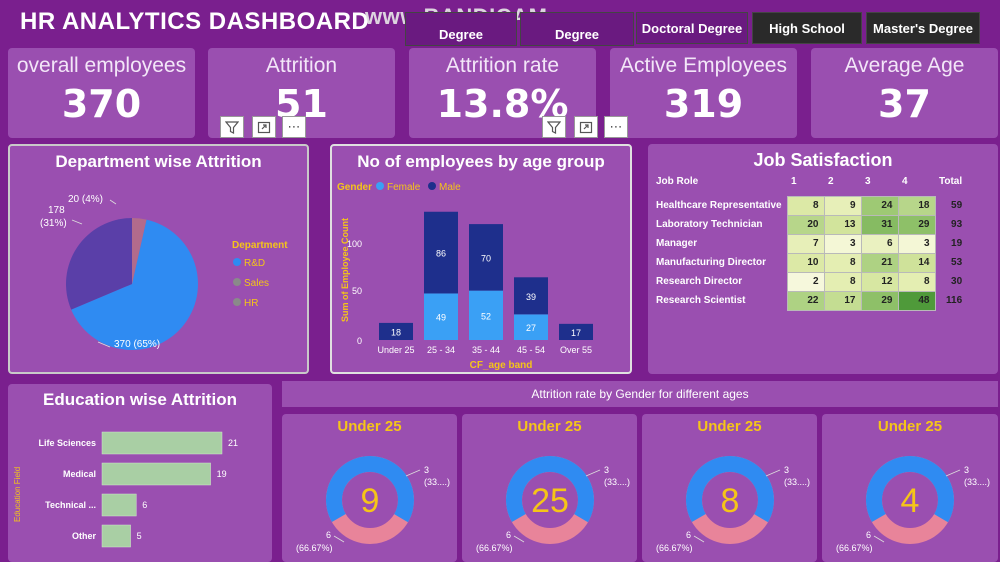 Image resolution: width=1000 pixels, height=562 pixels. What do you see at coordinates (531, 350) in the screenshot?
I see `age-xtick-3: 45 - 54` at bounding box center [531, 350].